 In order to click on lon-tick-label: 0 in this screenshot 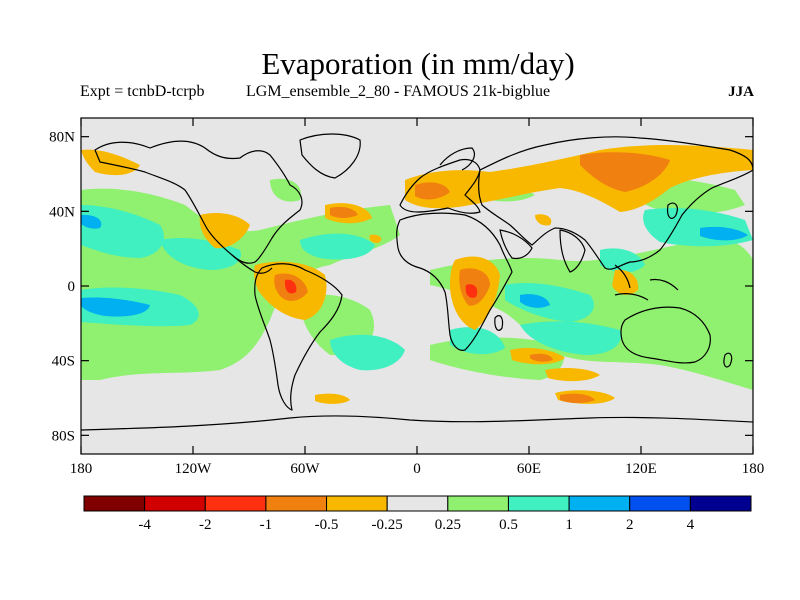, I will do `click(417, 469)`.